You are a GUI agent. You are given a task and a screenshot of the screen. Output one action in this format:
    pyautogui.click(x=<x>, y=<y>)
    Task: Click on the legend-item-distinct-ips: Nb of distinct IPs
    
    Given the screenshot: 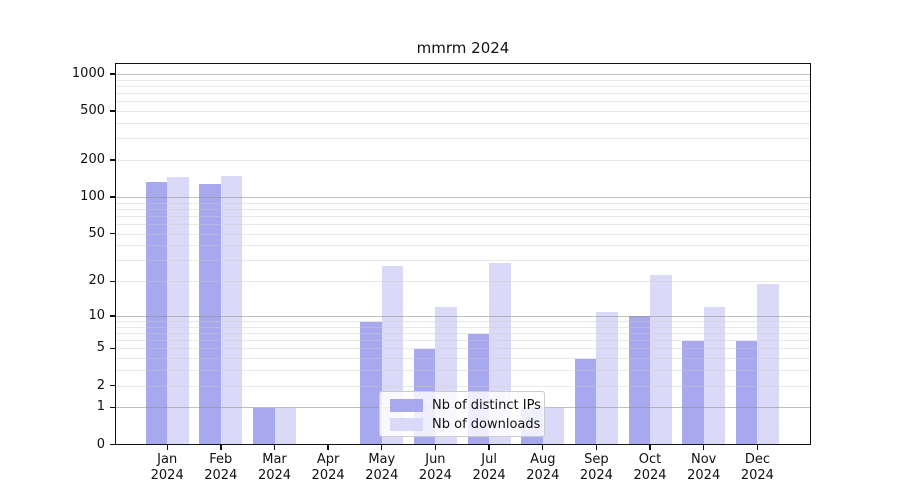 What is the action you would take?
    pyautogui.click(x=467, y=405)
    